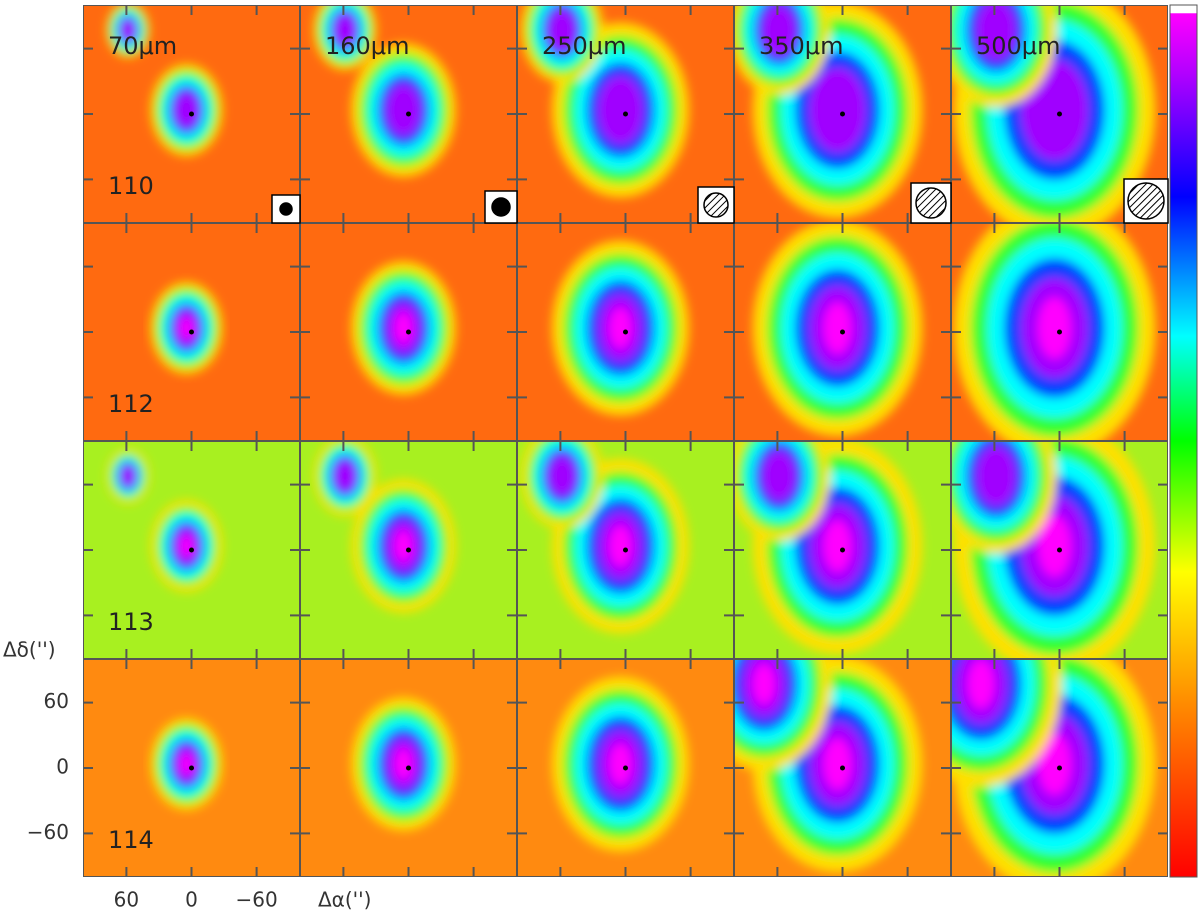  Describe the element at coordinates (131, 186) in the screenshot. I see `source-label: 110` at that location.